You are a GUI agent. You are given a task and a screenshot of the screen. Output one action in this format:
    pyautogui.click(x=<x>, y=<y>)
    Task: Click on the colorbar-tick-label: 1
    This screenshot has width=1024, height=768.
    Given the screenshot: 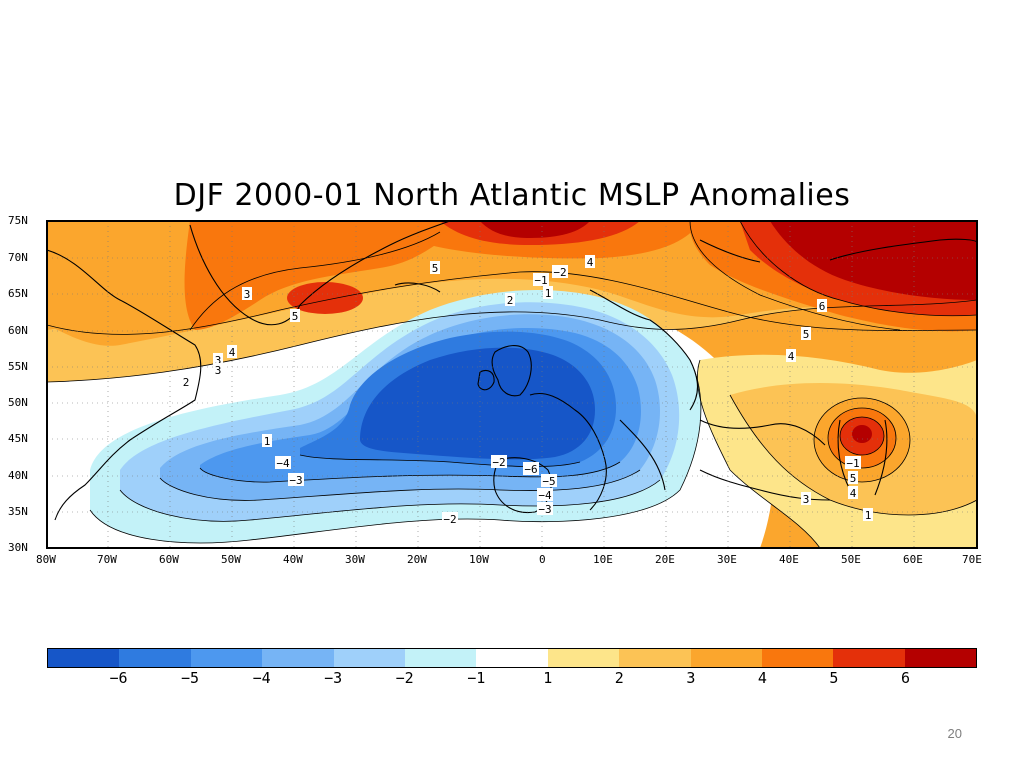 What is the action you would take?
    pyautogui.click(x=548, y=678)
    